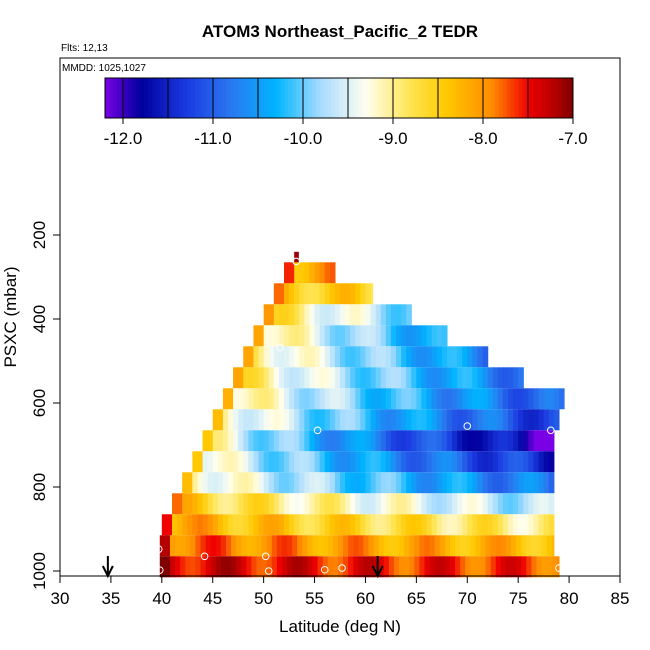 This screenshot has height=650, width=650. What do you see at coordinates (104, 68) in the screenshot?
I see `date-label: MMDD: 1025,1027` at bounding box center [104, 68].